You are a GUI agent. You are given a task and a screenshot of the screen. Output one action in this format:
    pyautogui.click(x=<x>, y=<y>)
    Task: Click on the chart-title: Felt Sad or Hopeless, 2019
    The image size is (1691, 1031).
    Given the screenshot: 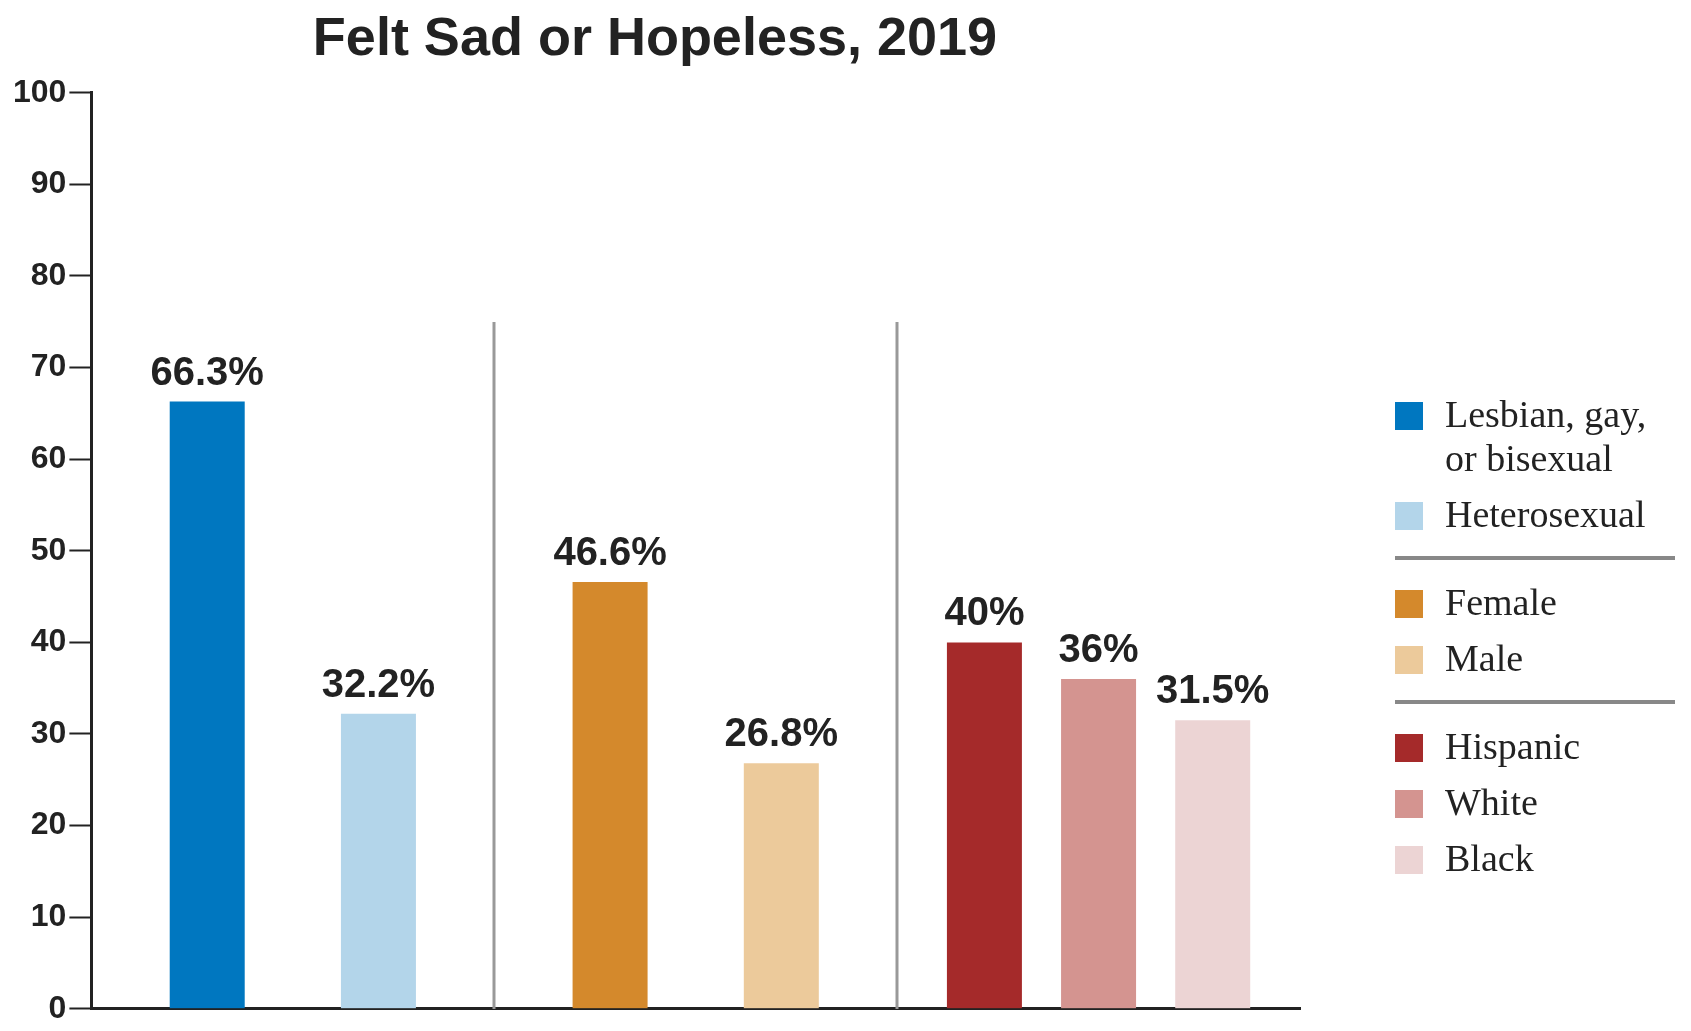 What is the action you would take?
    pyautogui.click(x=655, y=36)
    